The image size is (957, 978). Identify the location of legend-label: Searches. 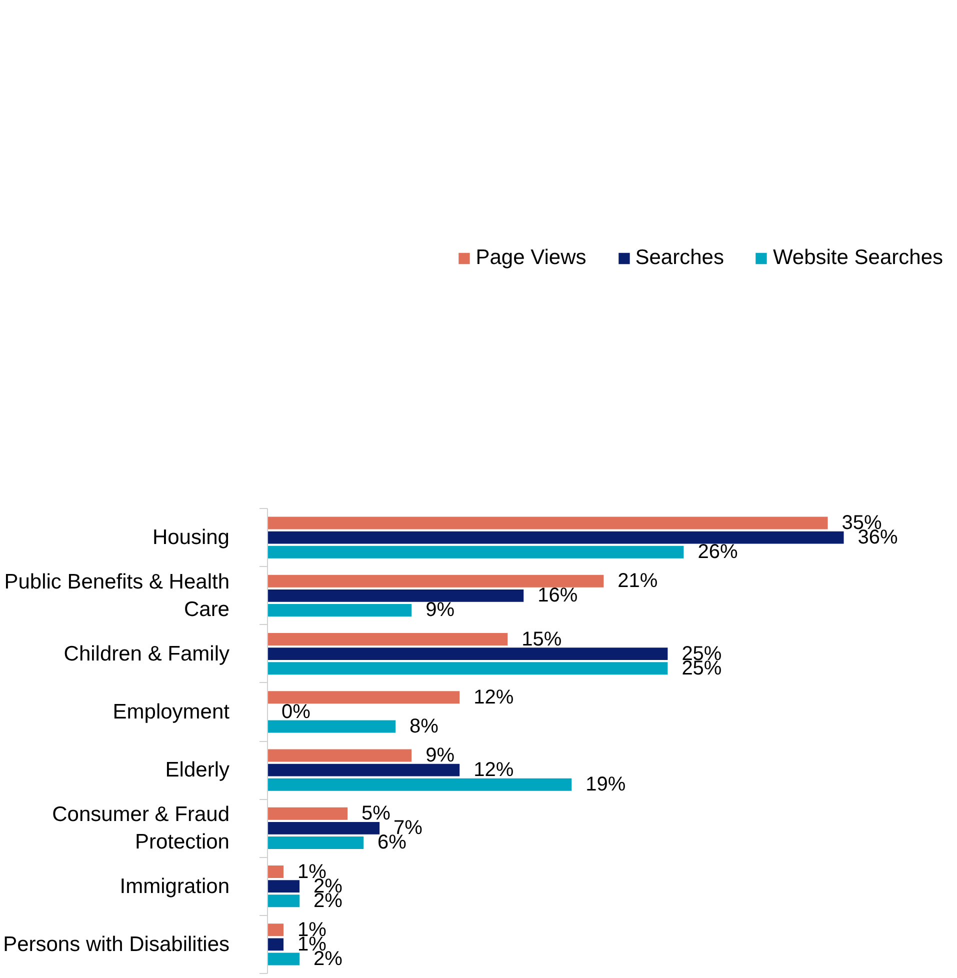
(679, 258).